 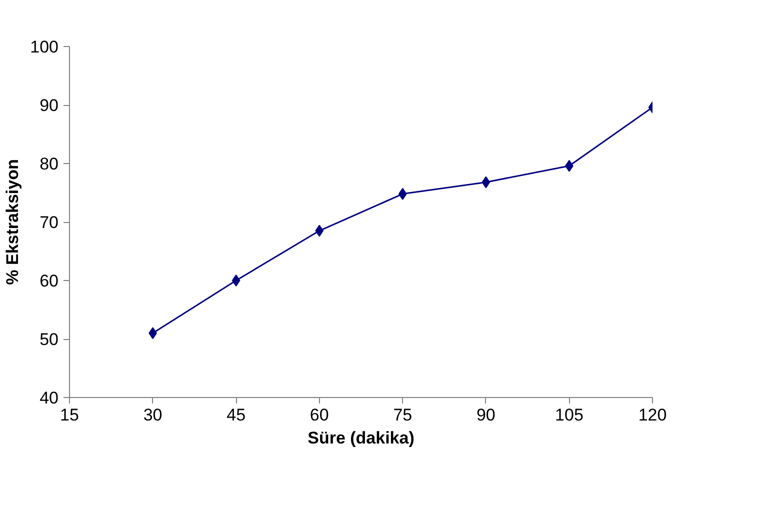 What do you see at coordinates (569, 415) in the screenshot?
I see `x-tick-label: 105` at bounding box center [569, 415].